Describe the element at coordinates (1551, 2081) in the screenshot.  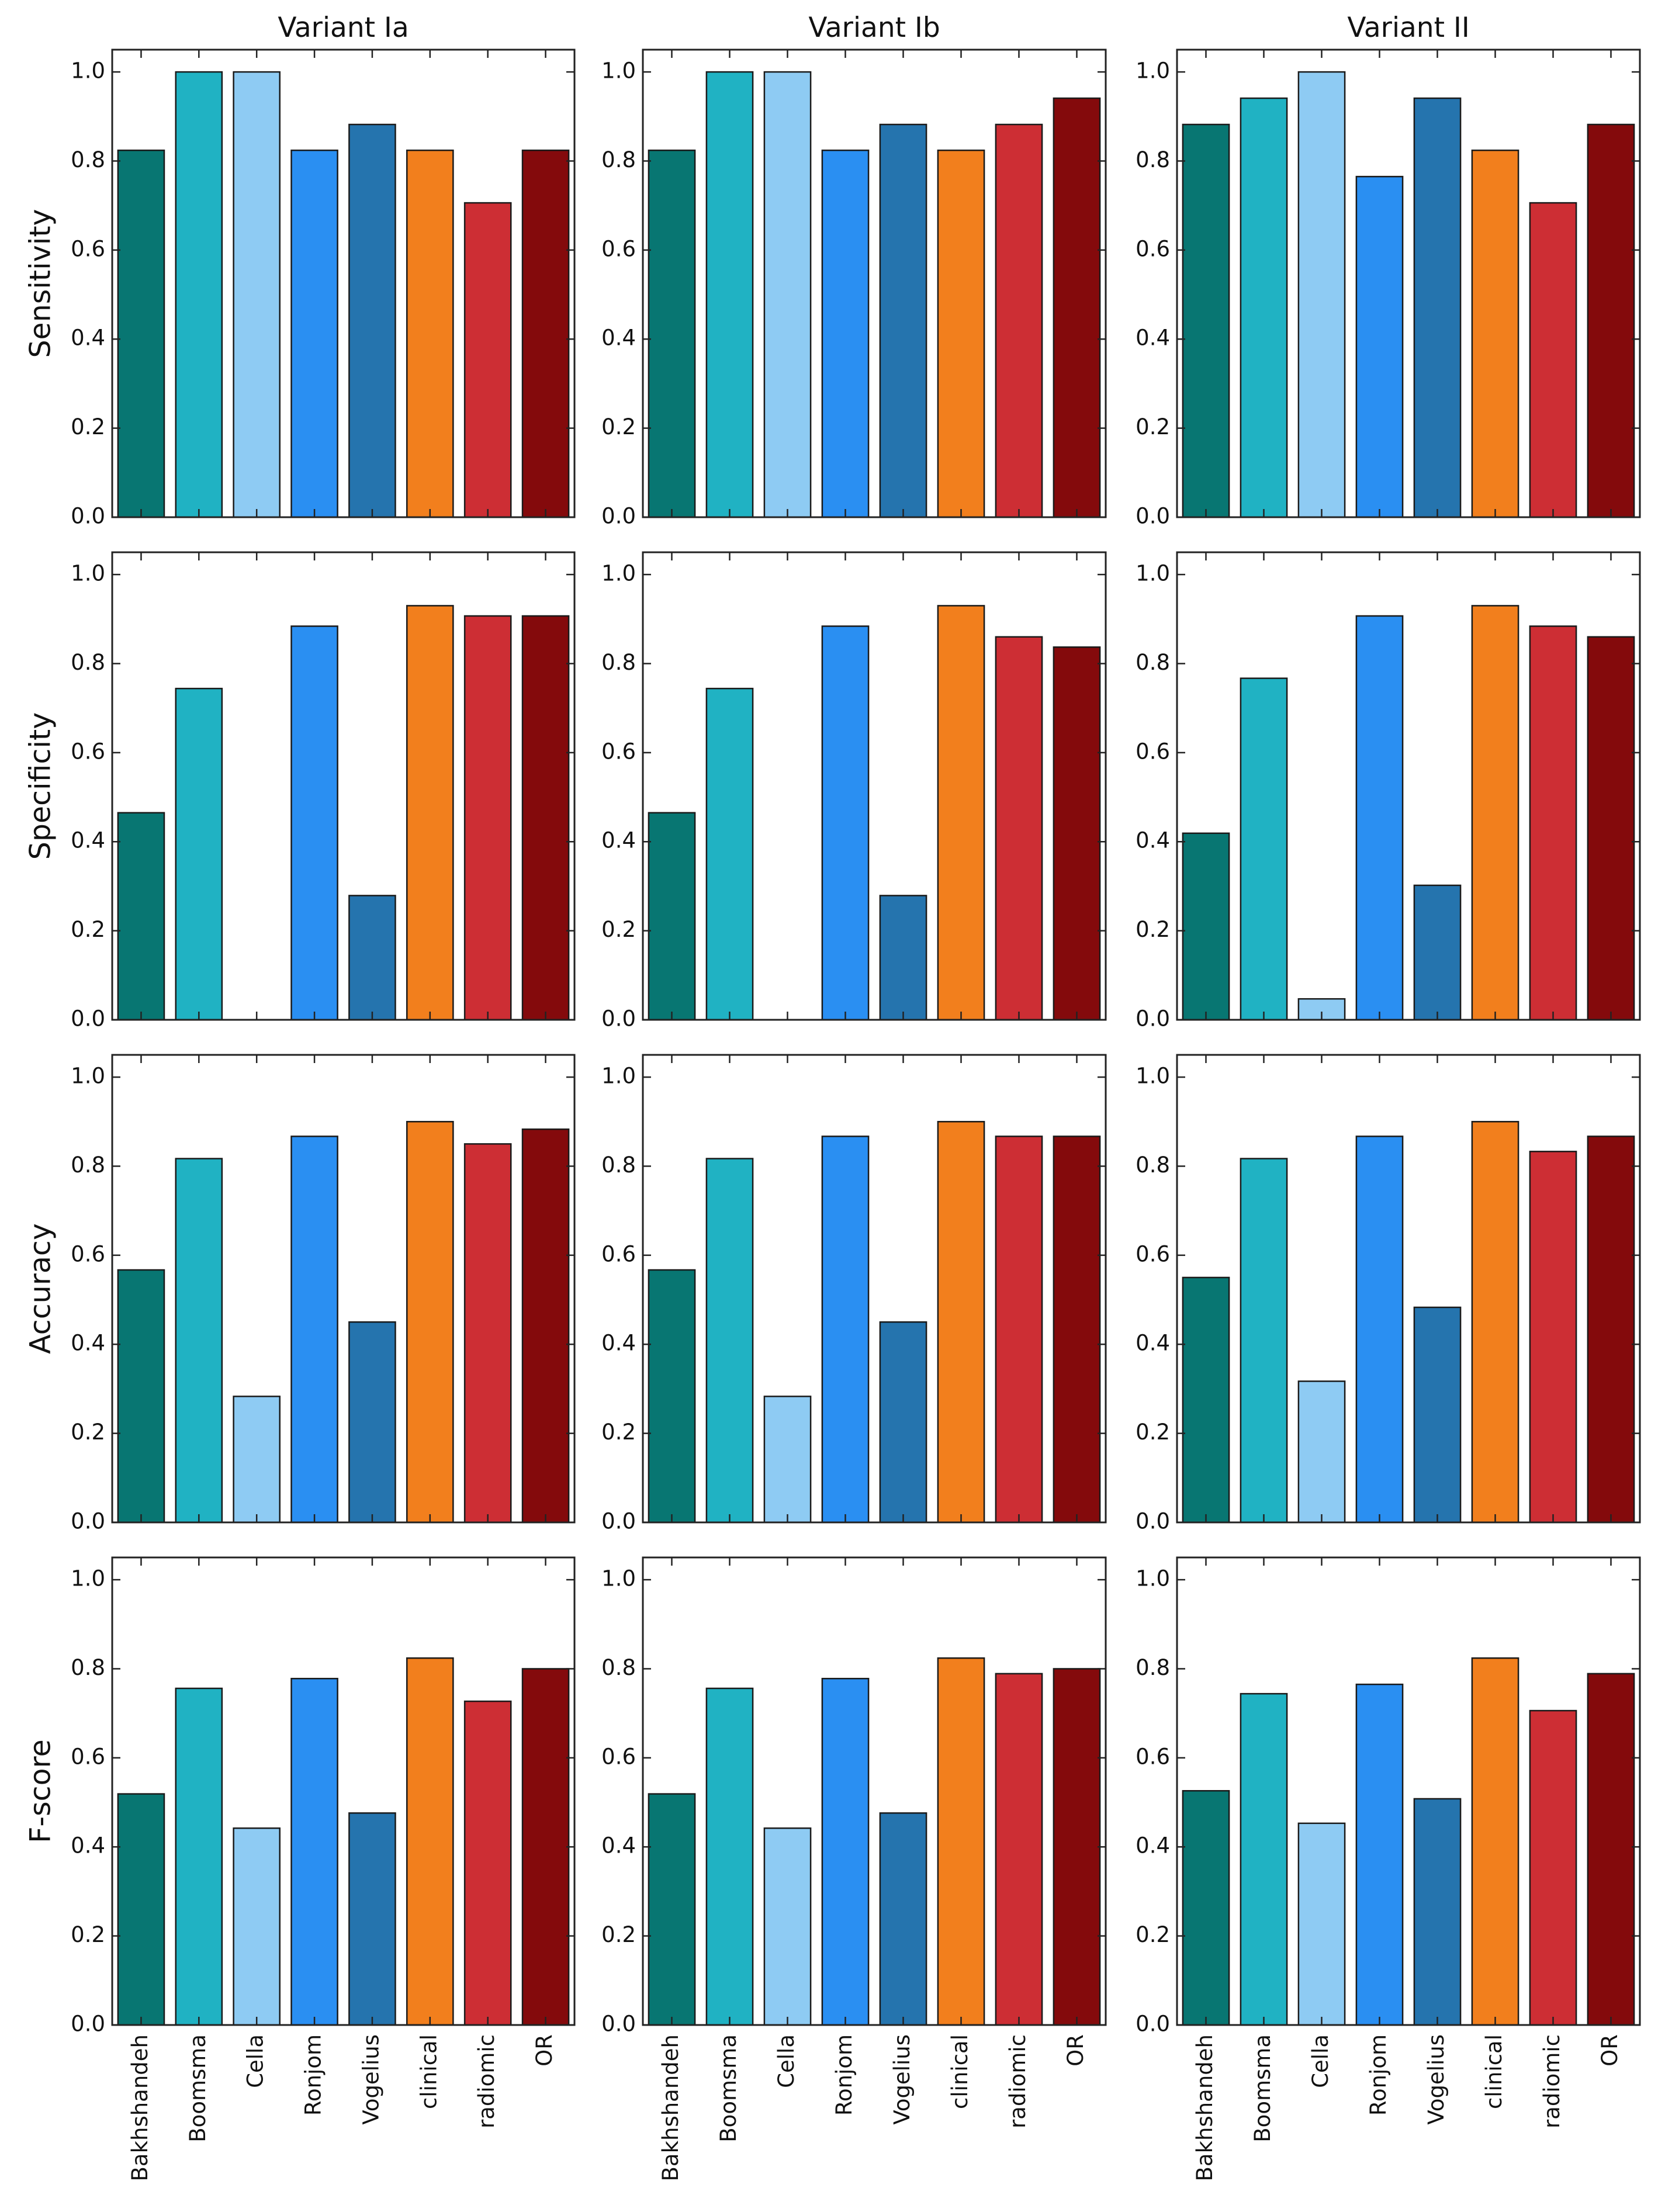
I see `x-tick-label-radiomic: radiomic` at that location.